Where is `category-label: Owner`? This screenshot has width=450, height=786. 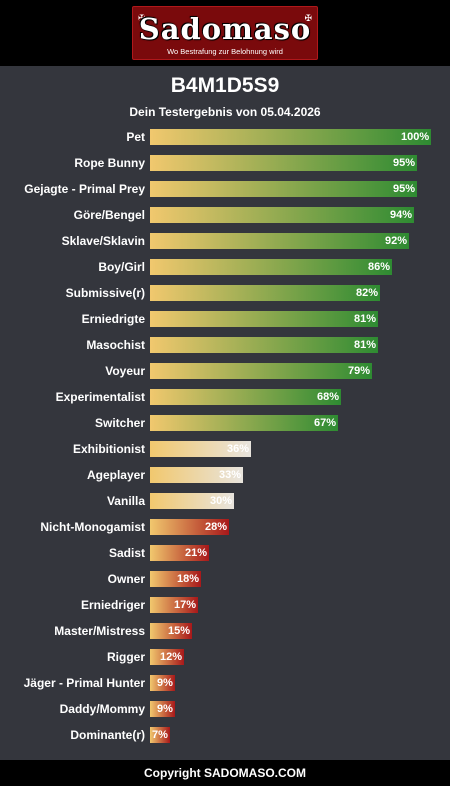 category-label: Owner is located at coordinates (126, 579).